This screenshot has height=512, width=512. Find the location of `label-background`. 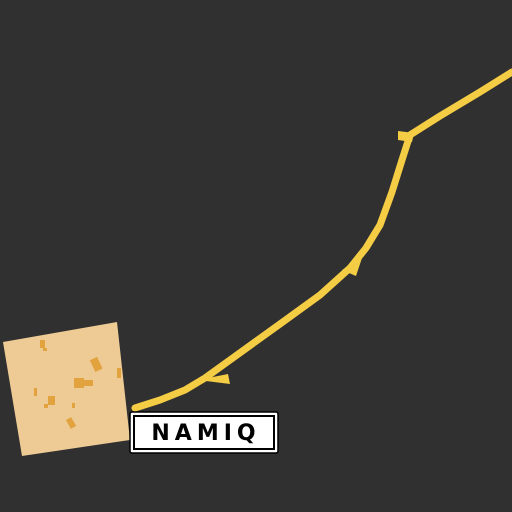

label-background is located at coordinates (204, 432).